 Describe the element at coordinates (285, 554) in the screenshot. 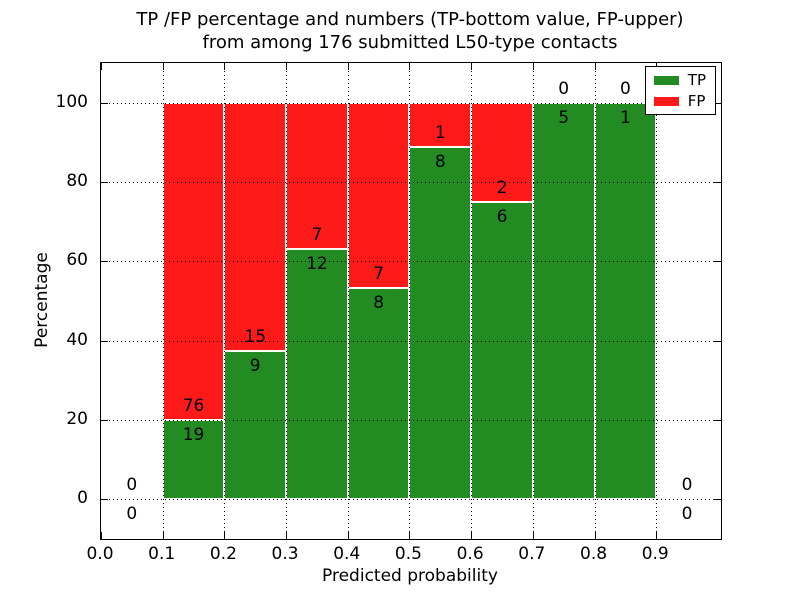

I see `x-tick-label: 0.3` at that location.